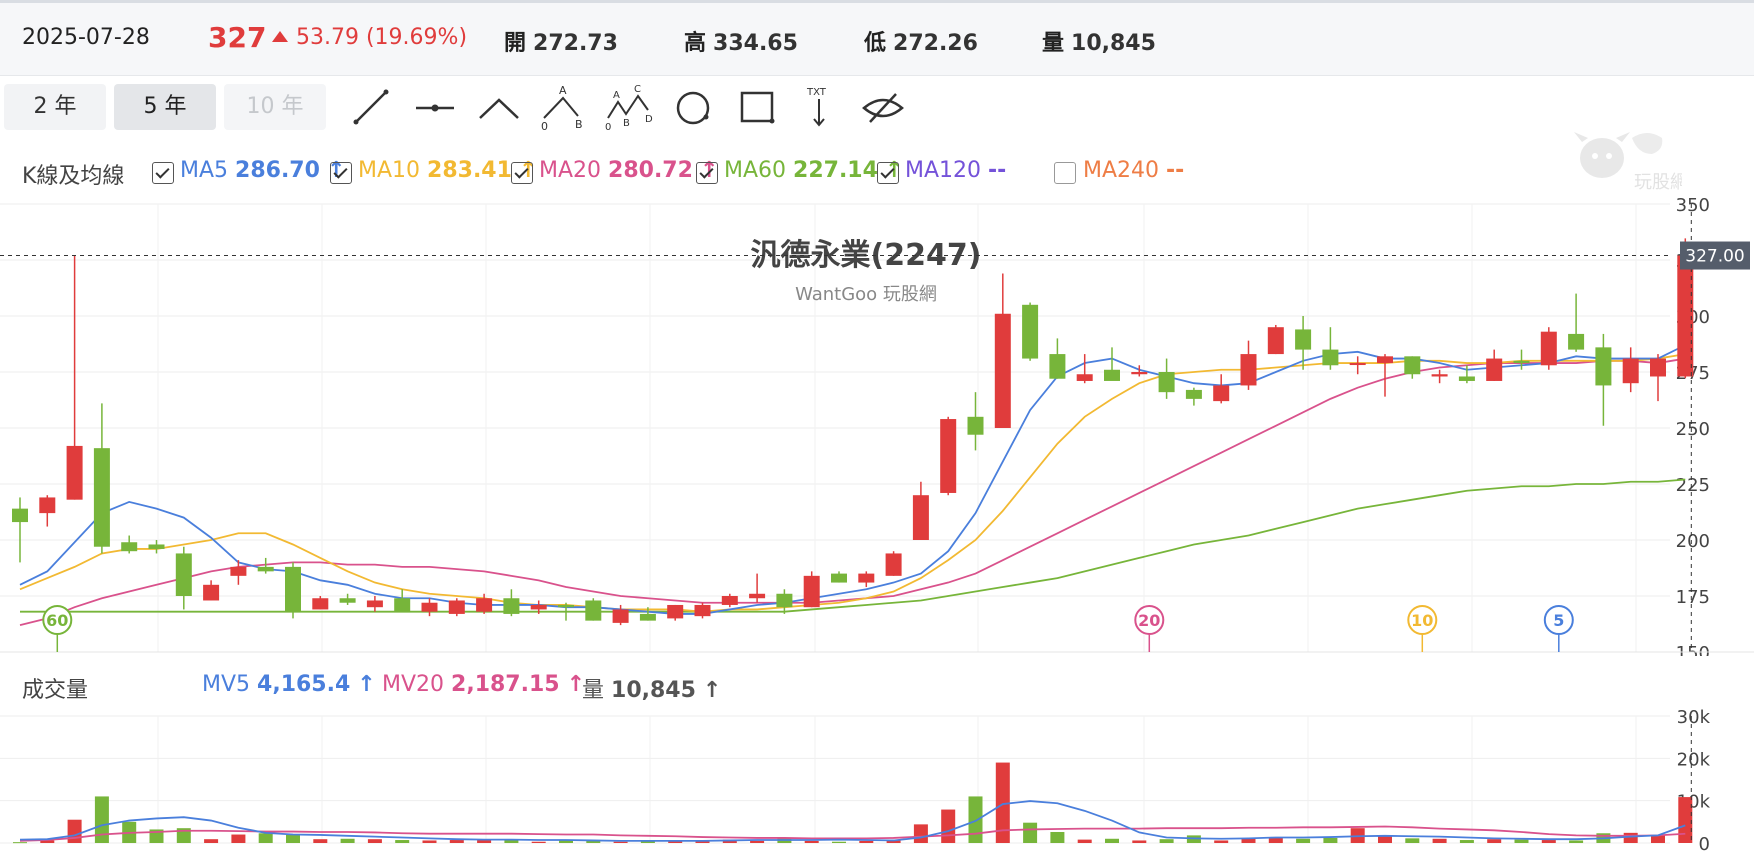  What do you see at coordinates (341, 173) in the screenshot?
I see `ma10-checkbox` at bounding box center [341, 173].